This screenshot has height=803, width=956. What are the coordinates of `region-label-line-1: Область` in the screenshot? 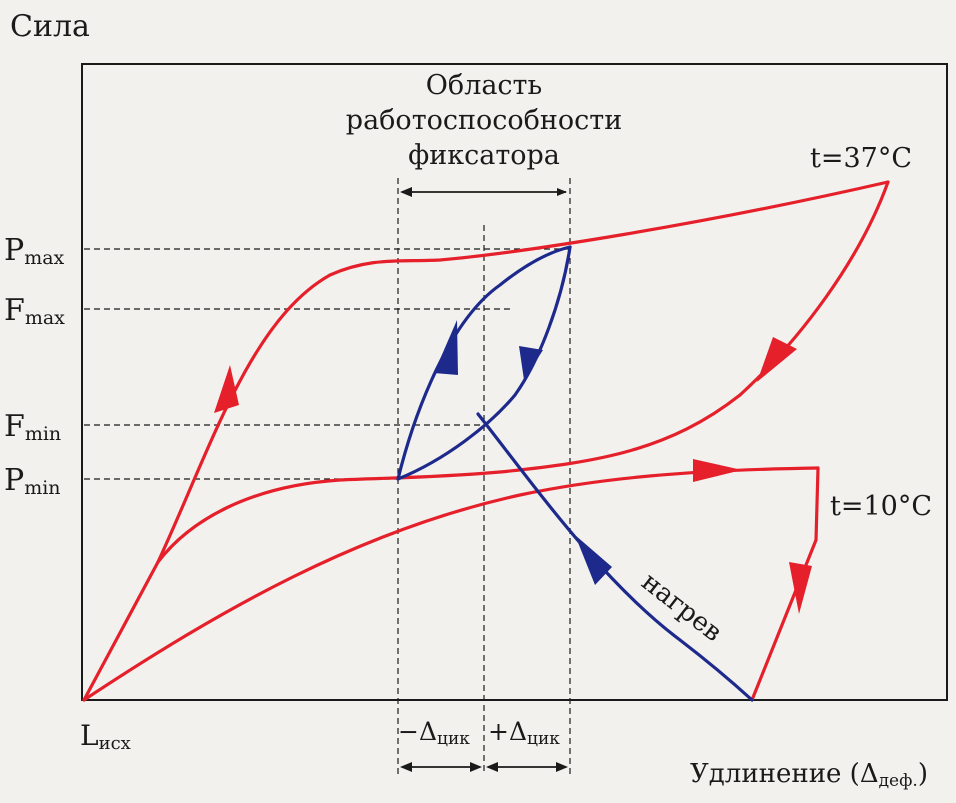 It's located at (484, 85).